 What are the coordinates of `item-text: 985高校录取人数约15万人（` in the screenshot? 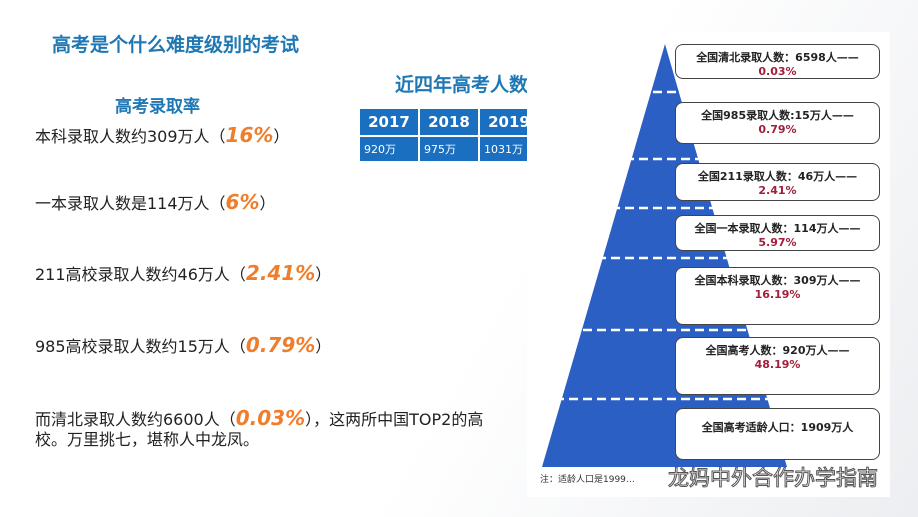 It's located at (140, 346).